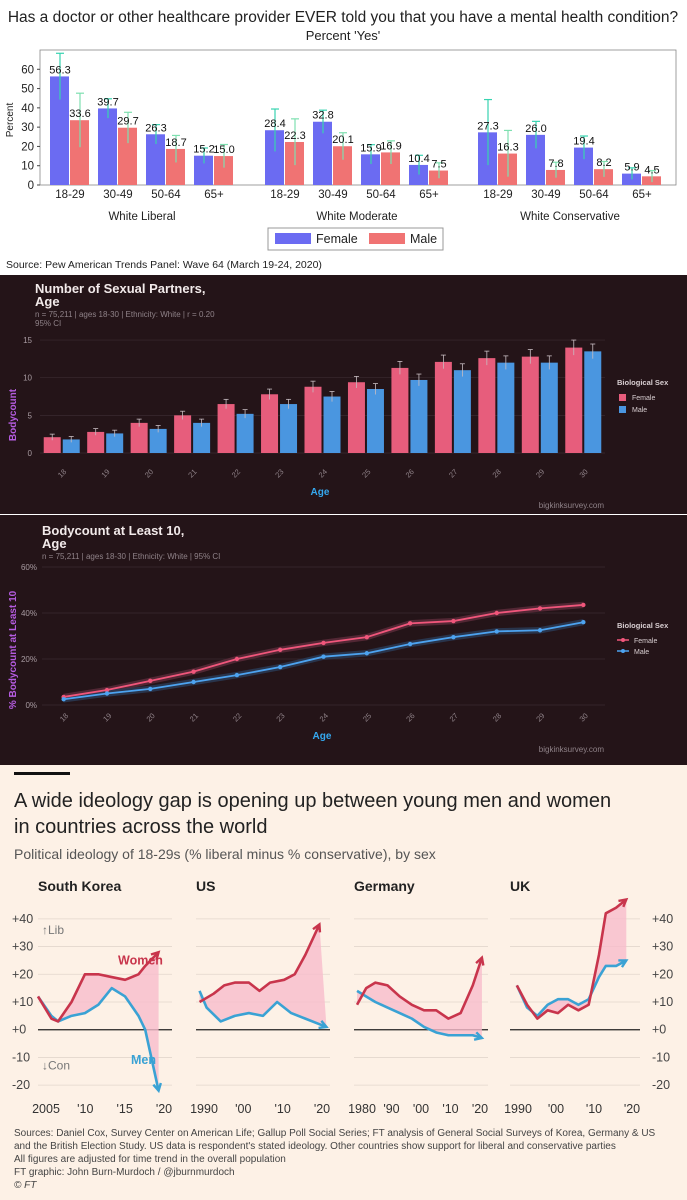  Describe the element at coordinates (31, 705) in the screenshot. I see `y-tick-label: 0%` at that location.